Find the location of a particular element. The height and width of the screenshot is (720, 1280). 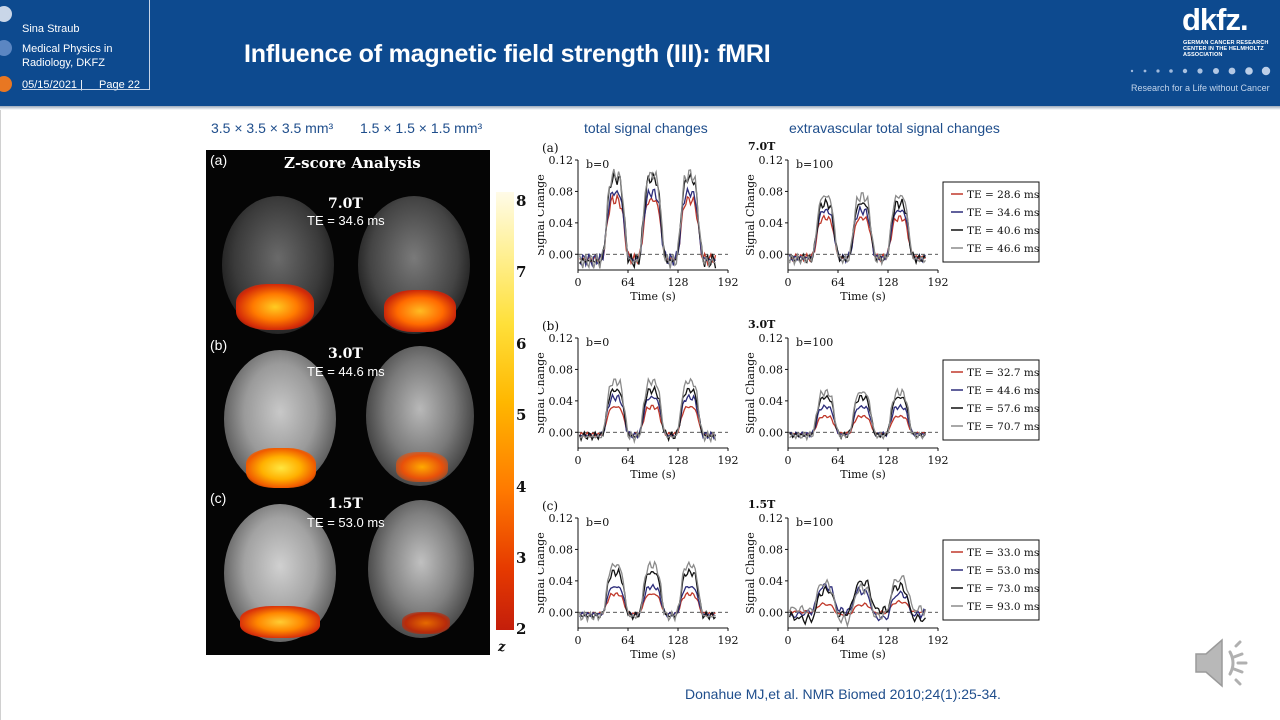

plot-0-ytick-label: 0.00 is located at coordinates (561, 254).